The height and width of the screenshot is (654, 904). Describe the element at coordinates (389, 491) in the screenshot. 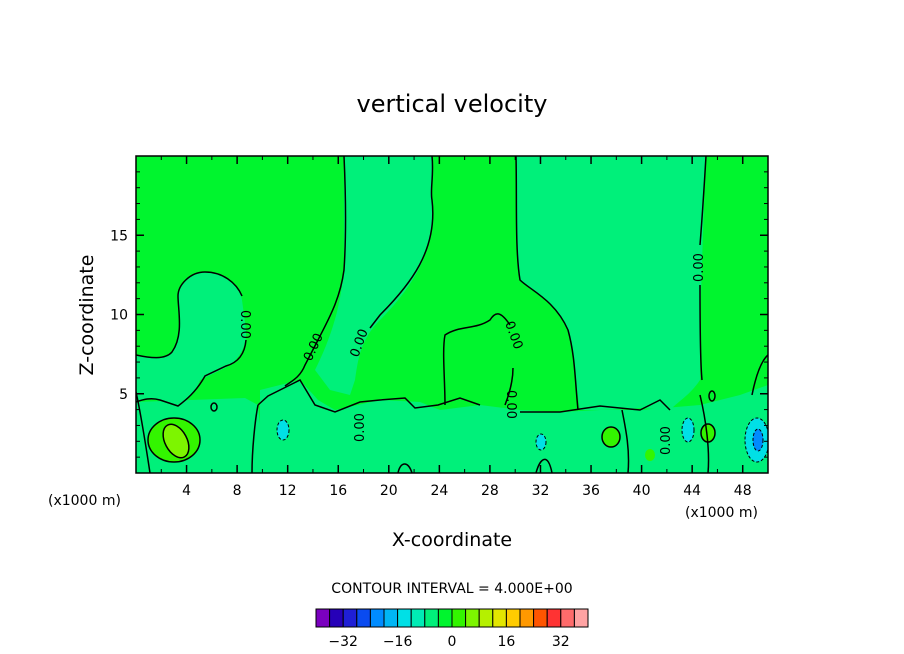

I see `x-tick-label: 20` at that location.